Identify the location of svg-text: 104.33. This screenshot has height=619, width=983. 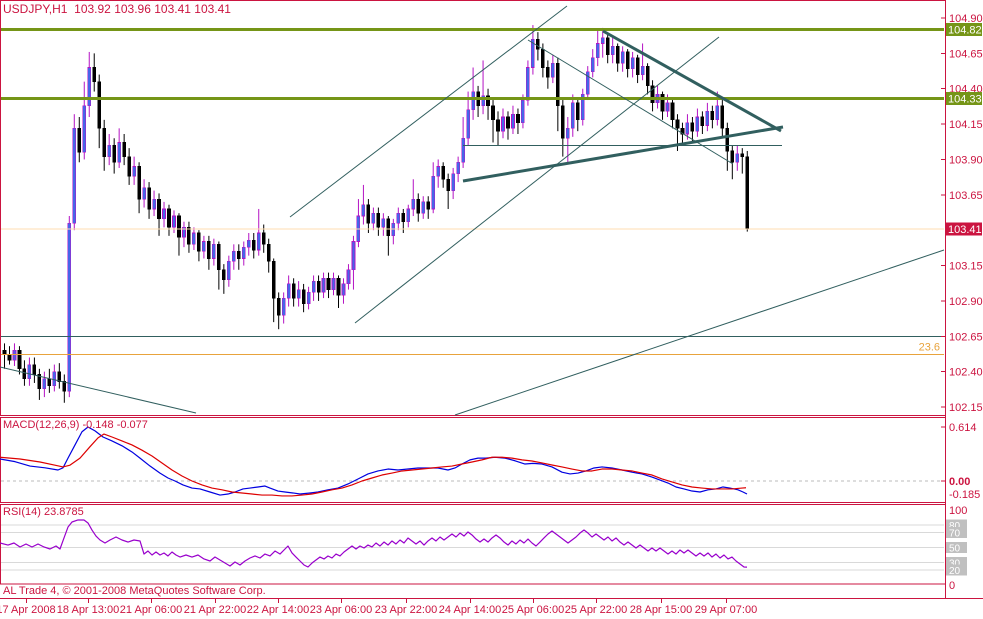
(965, 100).